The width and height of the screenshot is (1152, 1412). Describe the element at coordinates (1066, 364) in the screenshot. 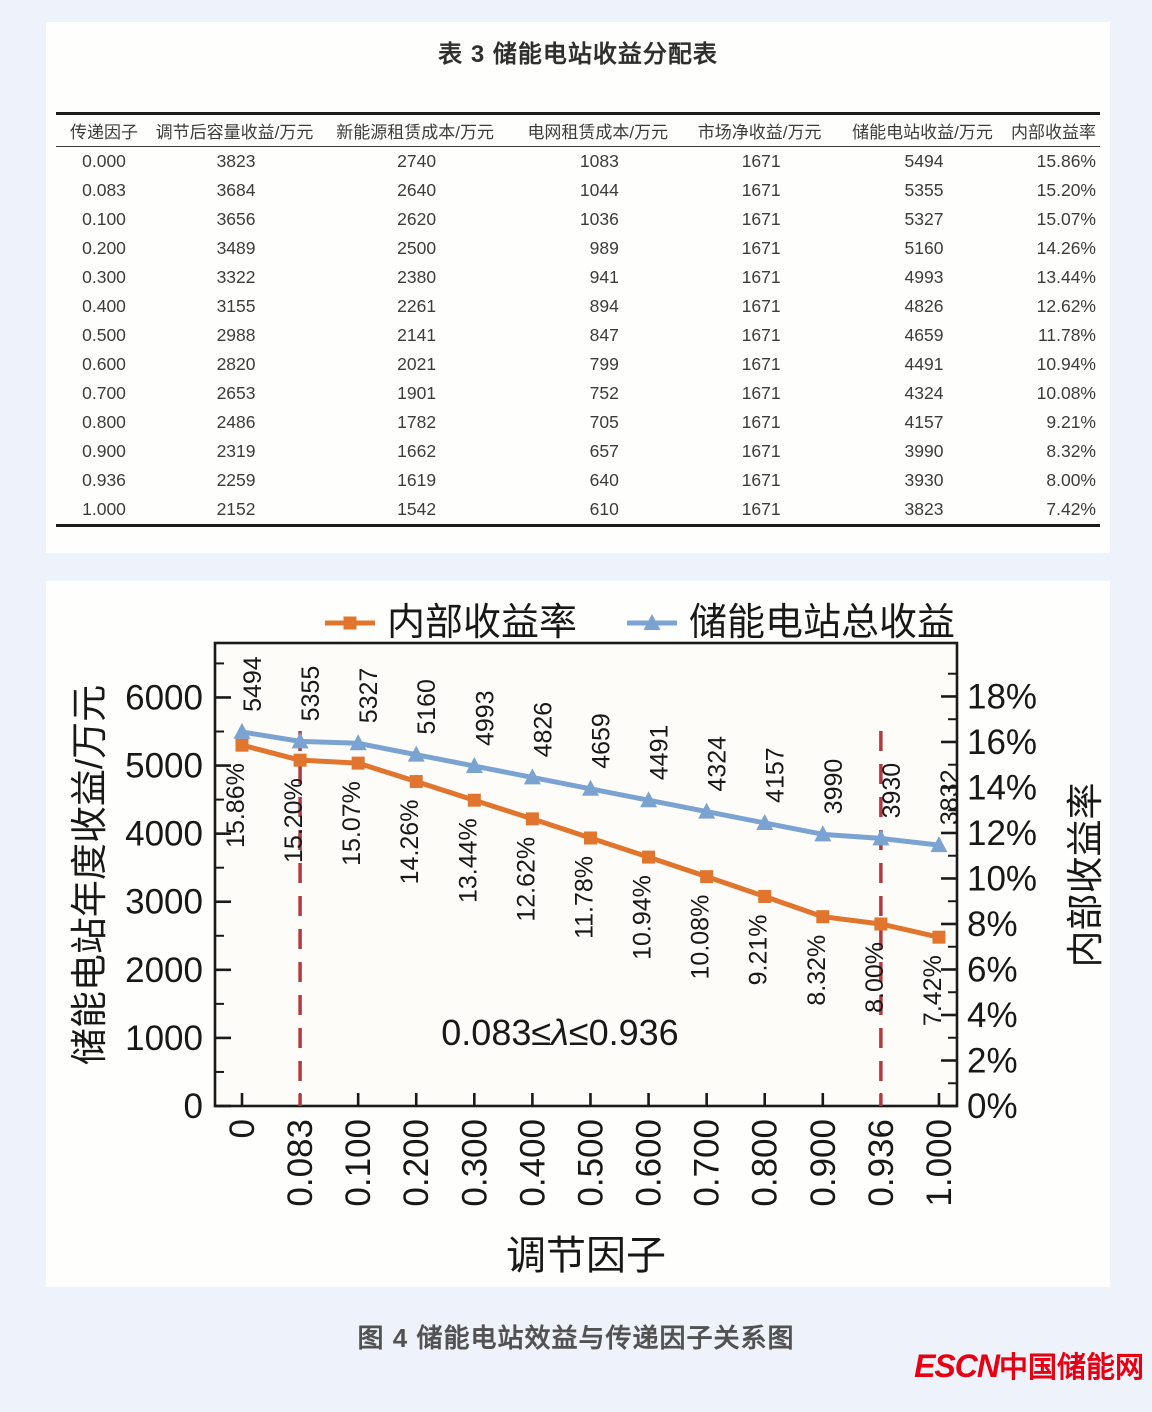

I see `cell: 10.94%` at that location.